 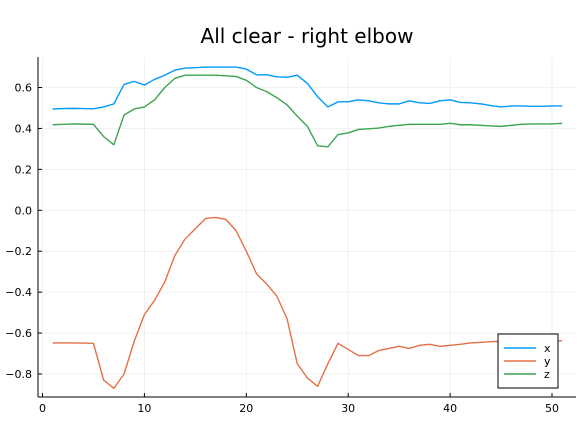 I want to click on legend-label-y: y, so click(x=547, y=361).